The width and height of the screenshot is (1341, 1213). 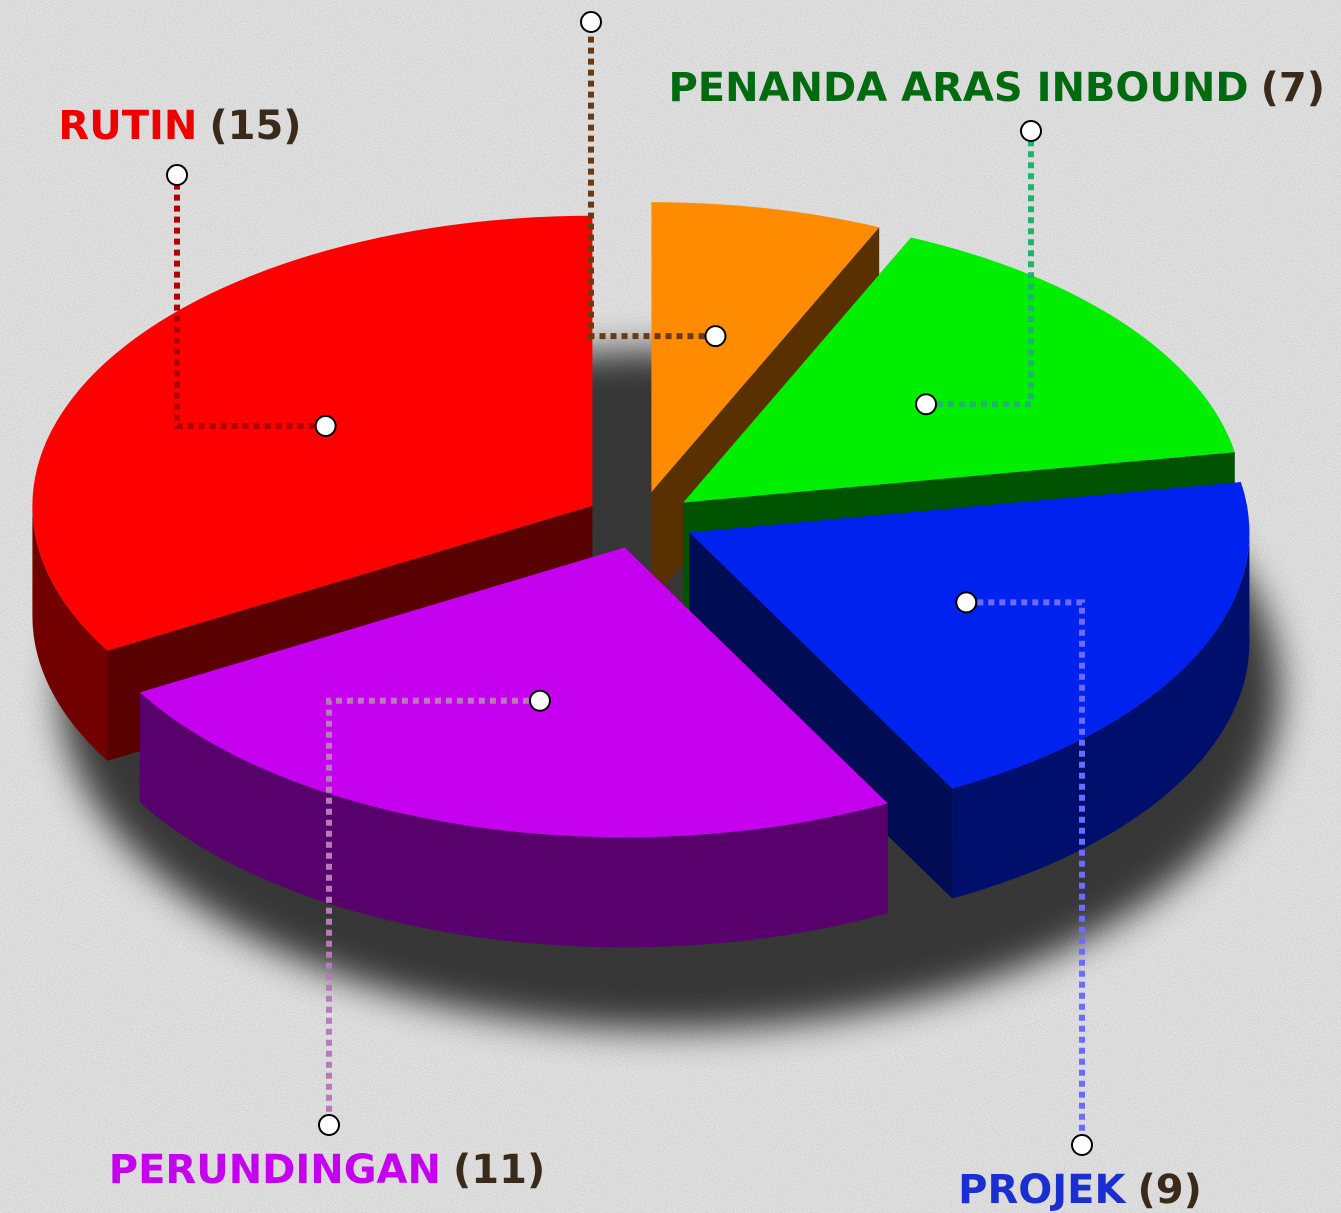 I want to click on slice-label-value: (7), so click(x=1293, y=88).